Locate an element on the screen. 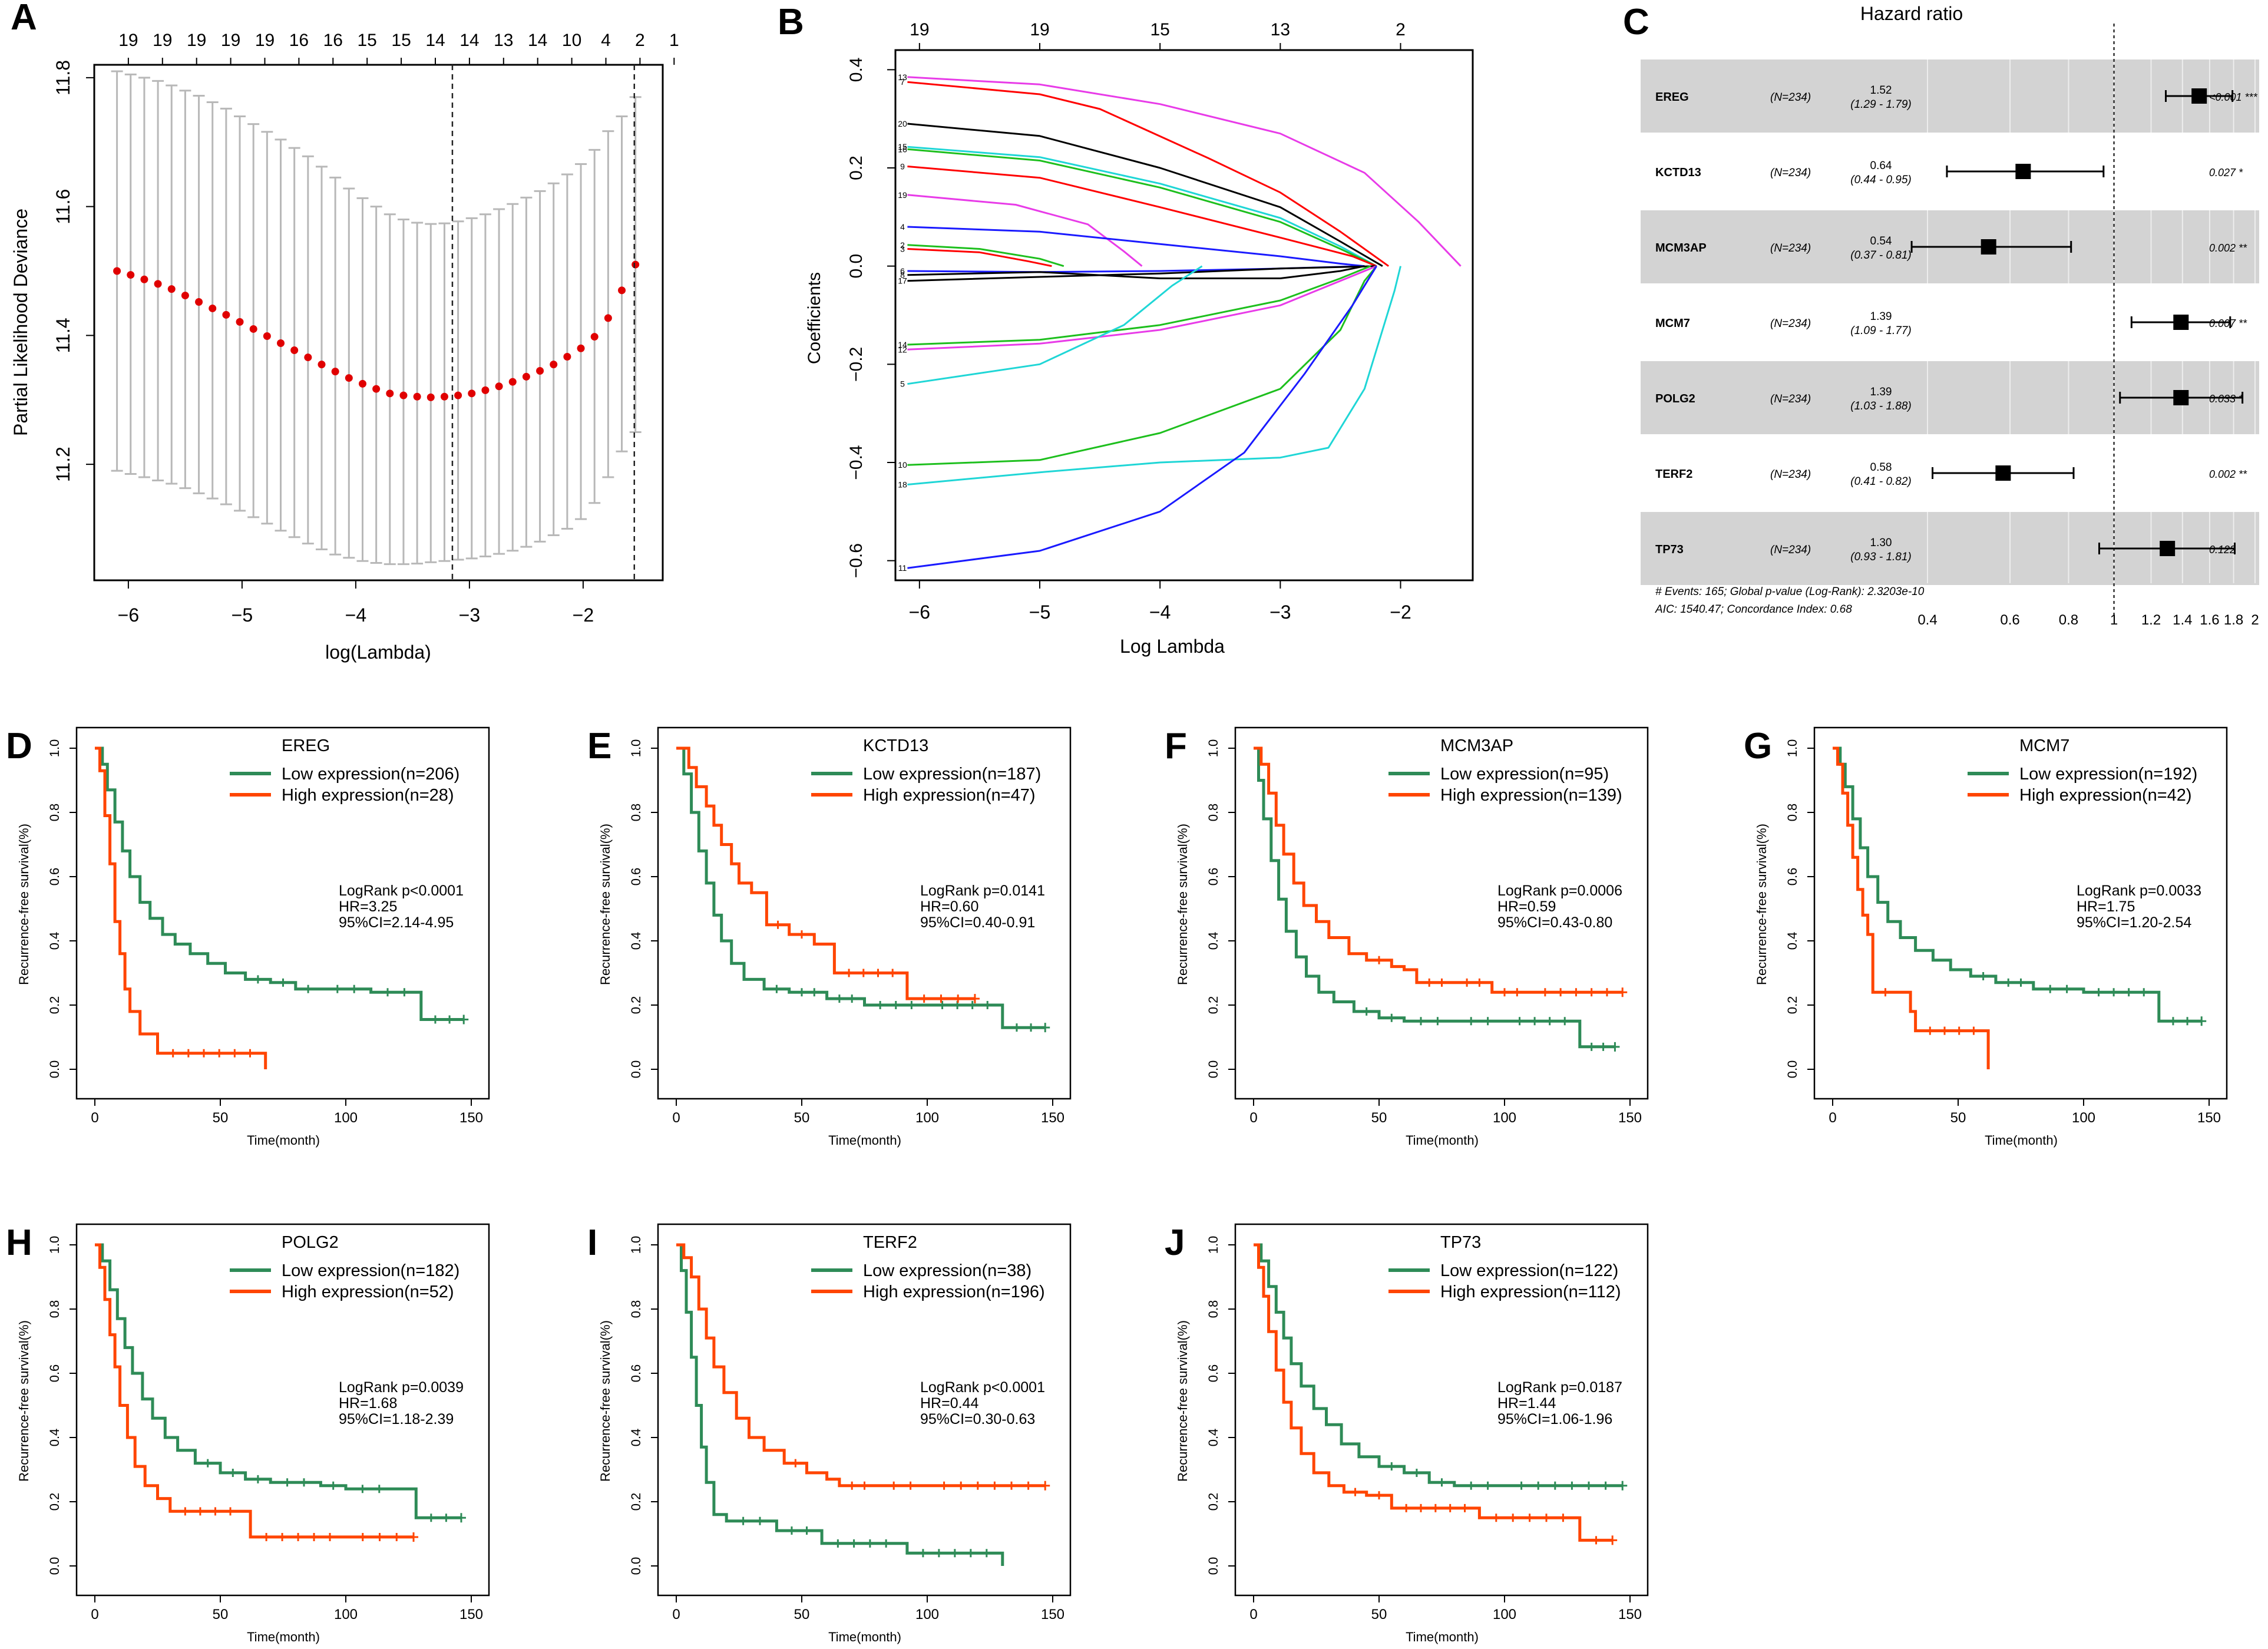 The width and height of the screenshot is (2268, 1649). legend-title: TERF2 is located at coordinates (890, 1242).